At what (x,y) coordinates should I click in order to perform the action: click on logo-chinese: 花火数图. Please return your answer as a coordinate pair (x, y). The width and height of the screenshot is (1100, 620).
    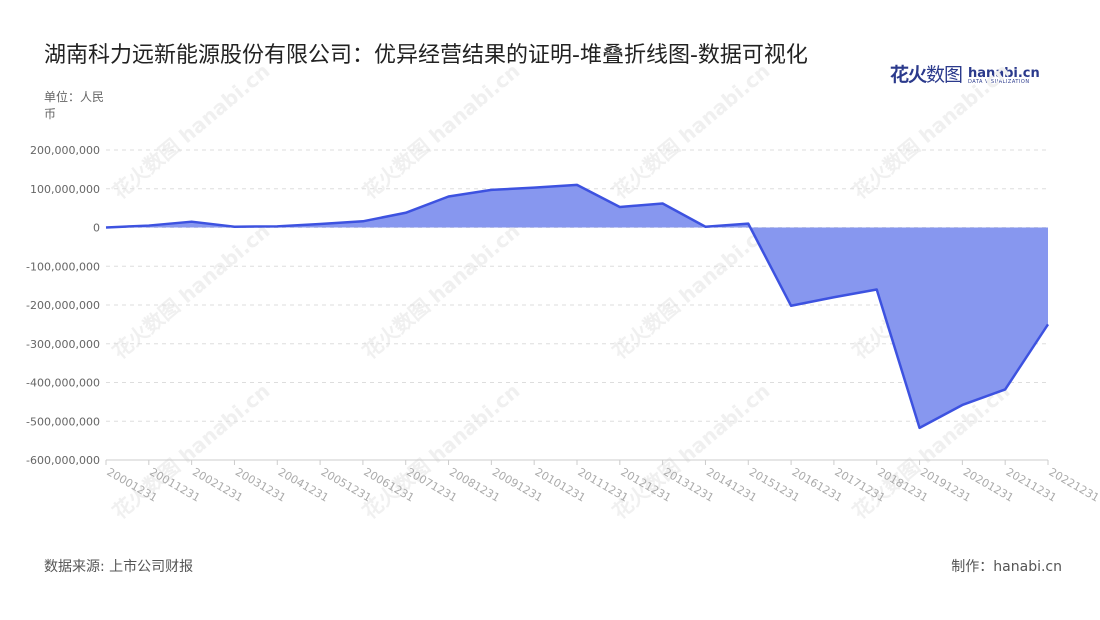
    Looking at the image, I should click on (926, 75).